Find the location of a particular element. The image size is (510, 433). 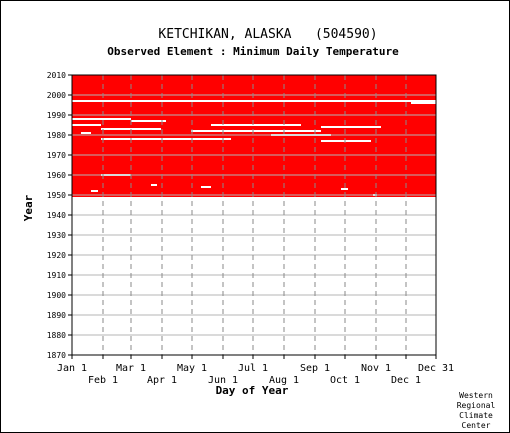

x-tick-label-top: Nov 1 is located at coordinates (376, 368).